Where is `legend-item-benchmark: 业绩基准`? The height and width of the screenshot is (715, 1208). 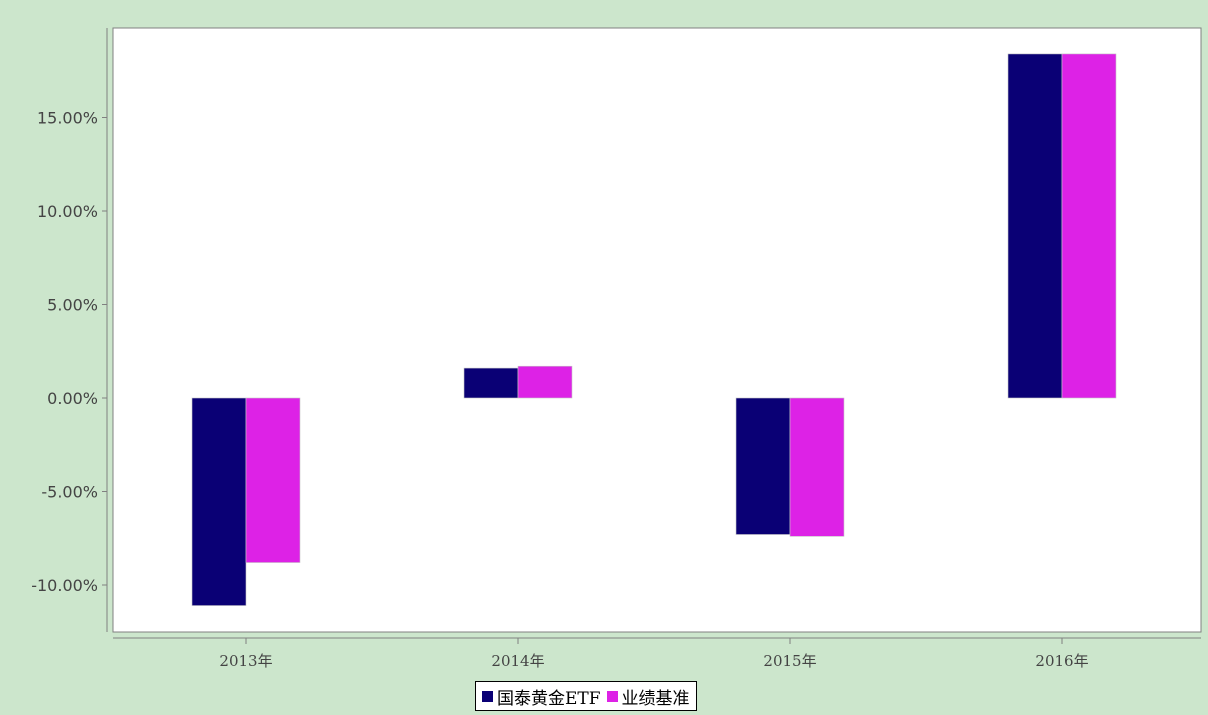
legend-item-benchmark: 业绩基准 is located at coordinates (648, 696).